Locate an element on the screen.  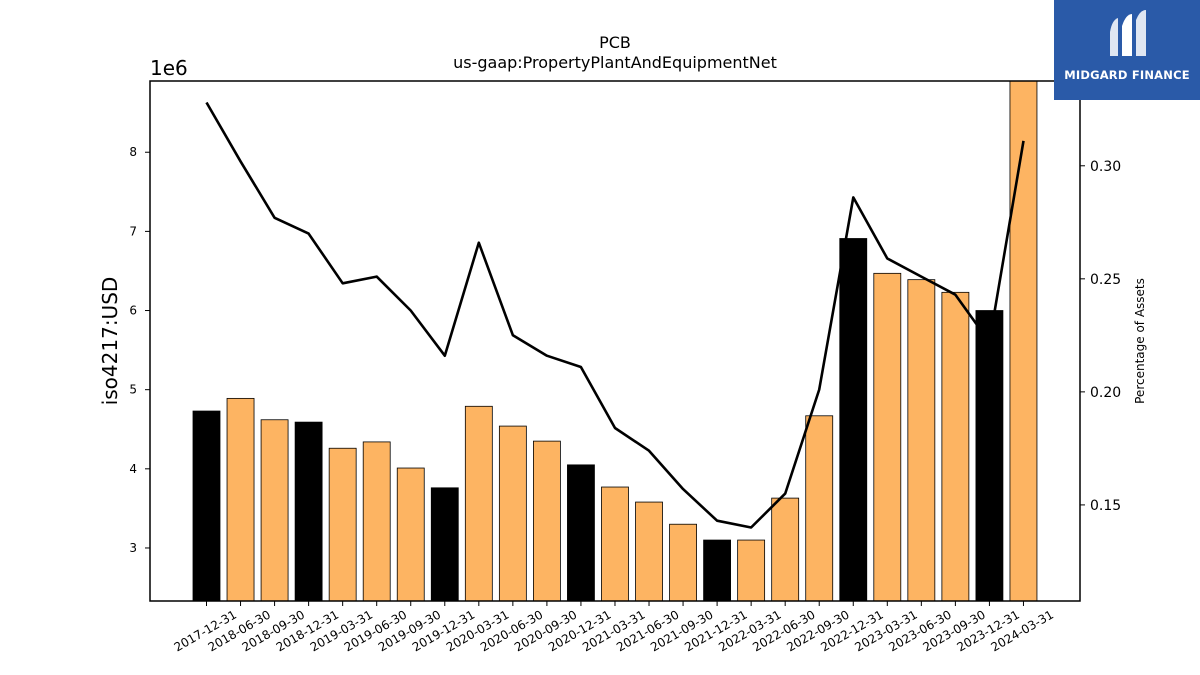
brand-name: MIDGARD FINANCE is located at coordinates (1127, 75).